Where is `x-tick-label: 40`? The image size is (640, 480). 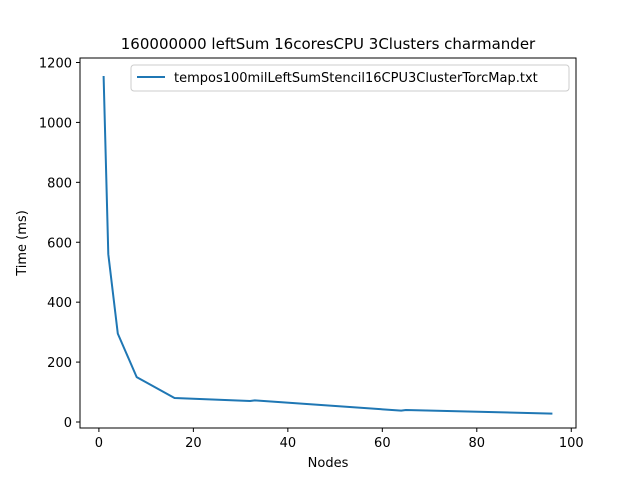 x-tick-label: 40 is located at coordinates (288, 443).